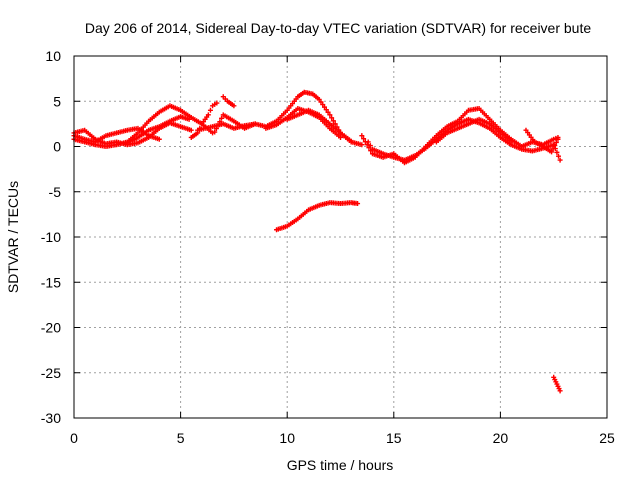 The image size is (640, 480). What do you see at coordinates (57, 101) in the screenshot?
I see `y-tick-label: 5` at bounding box center [57, 101].